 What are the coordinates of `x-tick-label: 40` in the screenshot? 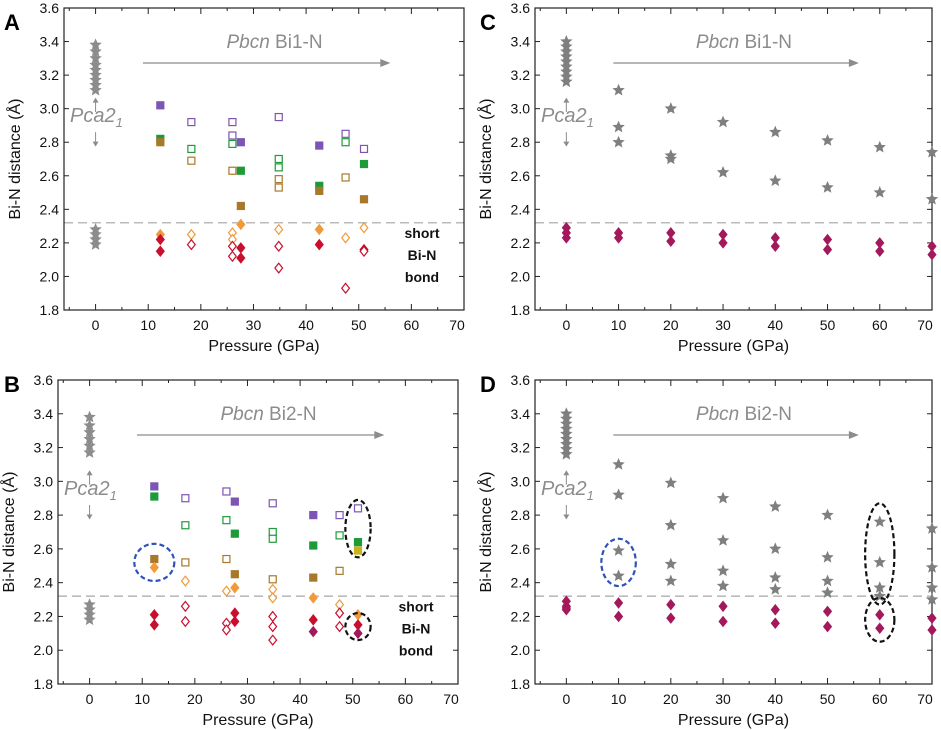 It's located at (776, 325).